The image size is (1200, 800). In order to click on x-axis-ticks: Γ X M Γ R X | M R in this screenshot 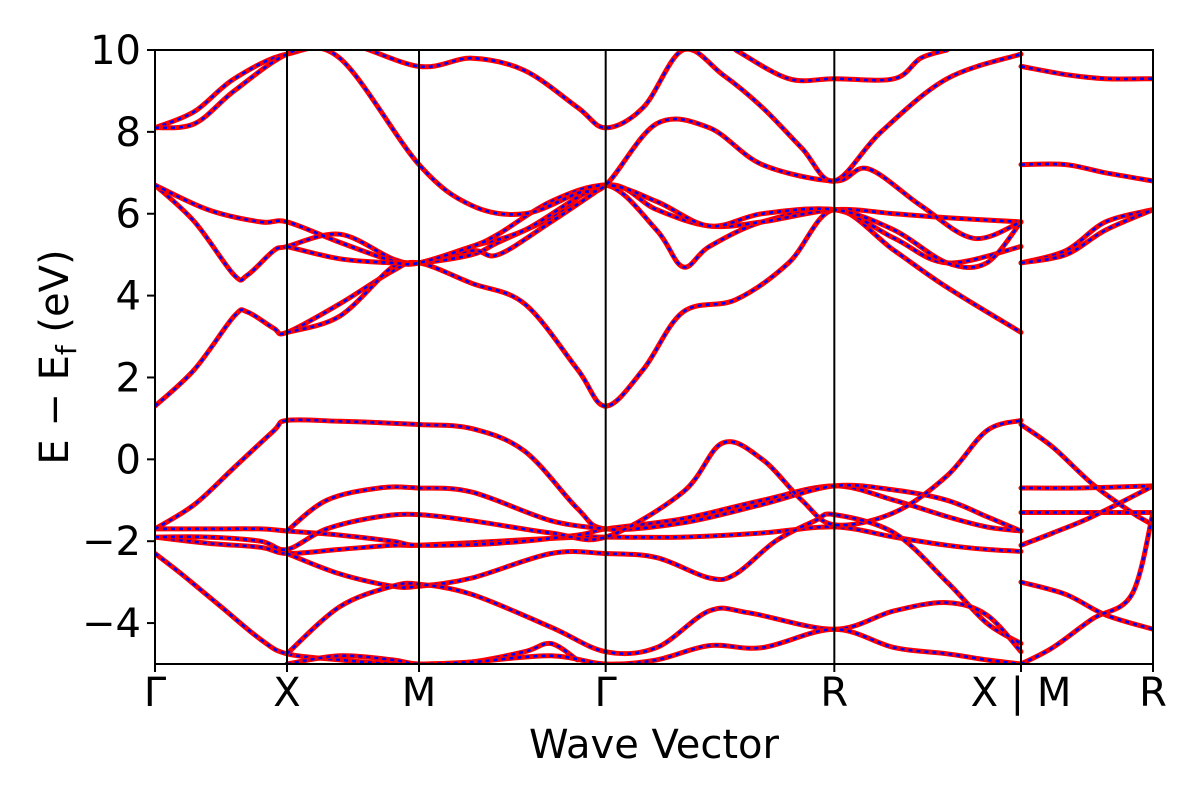, I will do `click(655, 690)`.